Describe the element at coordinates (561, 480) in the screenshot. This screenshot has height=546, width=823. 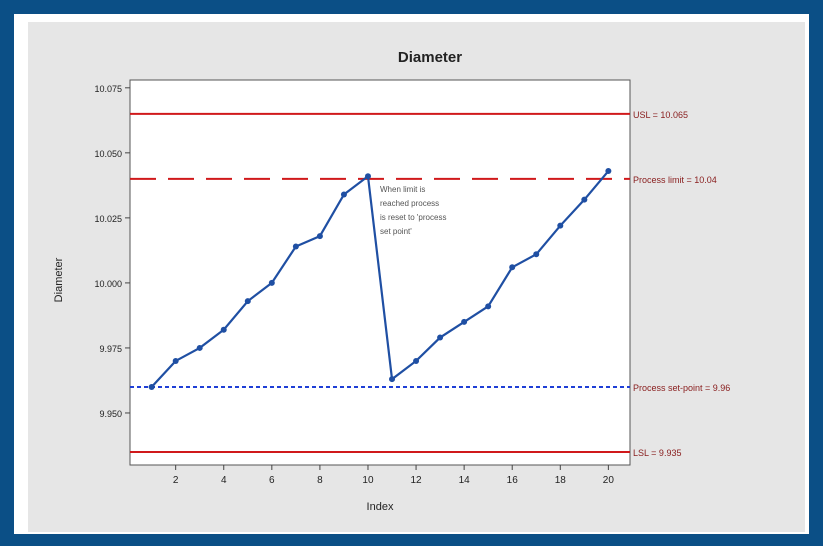
I see `x-tick-label: 18` at that location.